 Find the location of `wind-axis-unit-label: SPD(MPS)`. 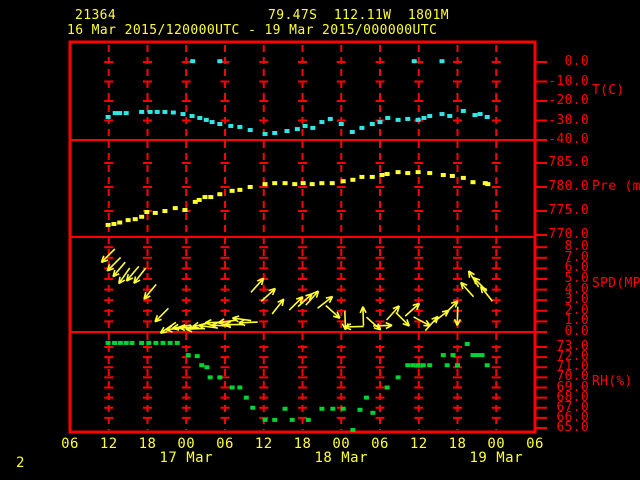

wind-axis-unit-label: SPD(MPS) is located at coordinates (616, 283).